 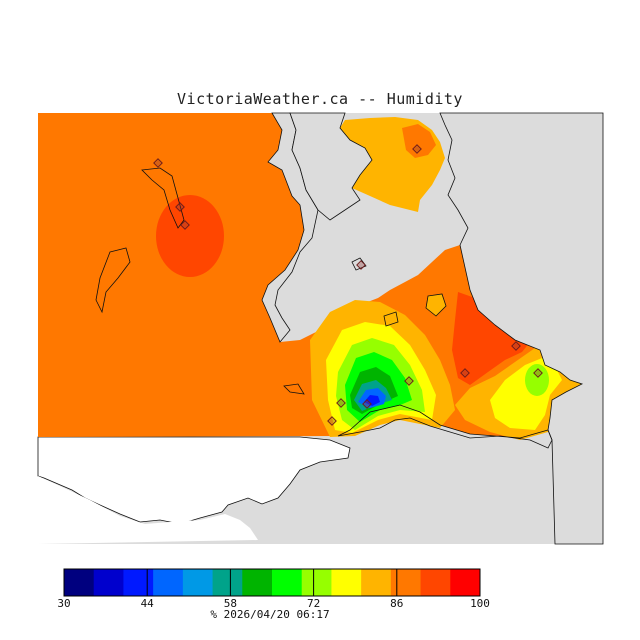 I want to click on islet-mid, so click(x=359, y=264).